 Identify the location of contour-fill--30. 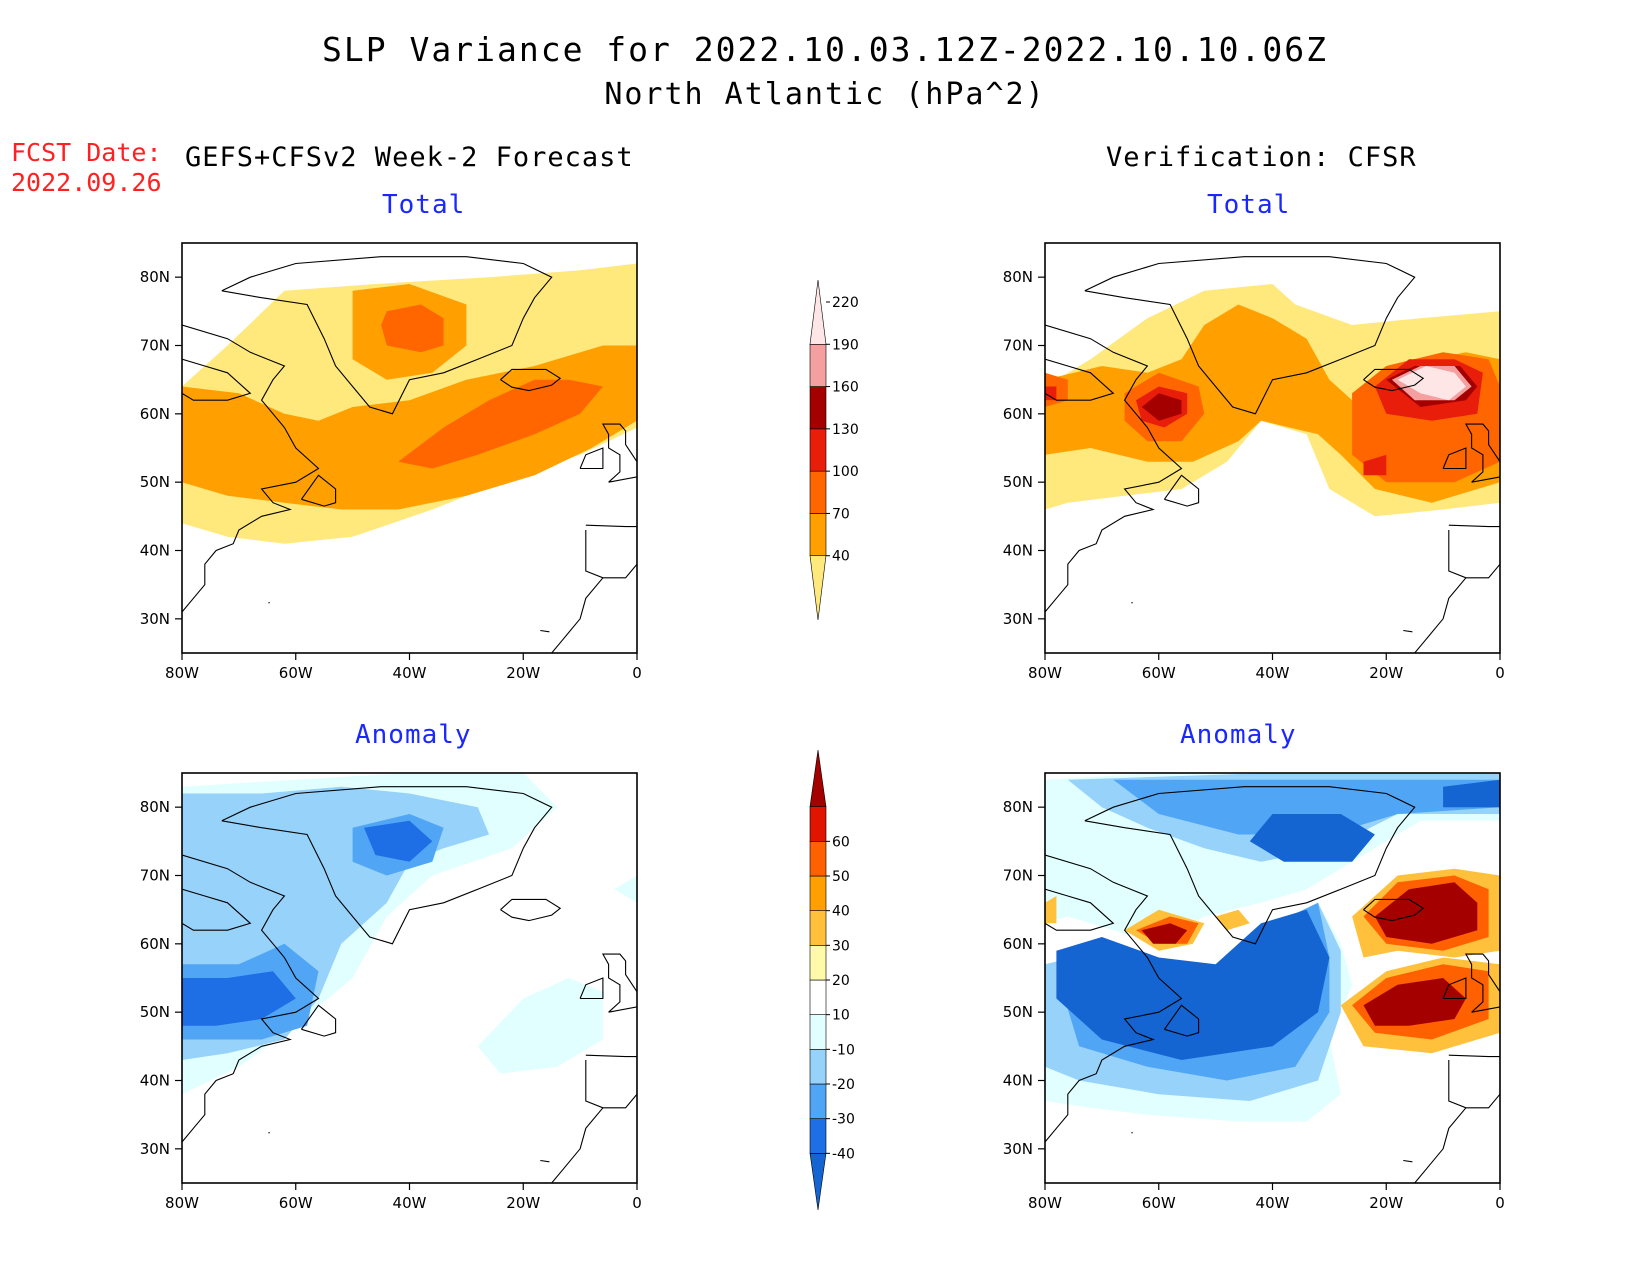
(1306, 807).